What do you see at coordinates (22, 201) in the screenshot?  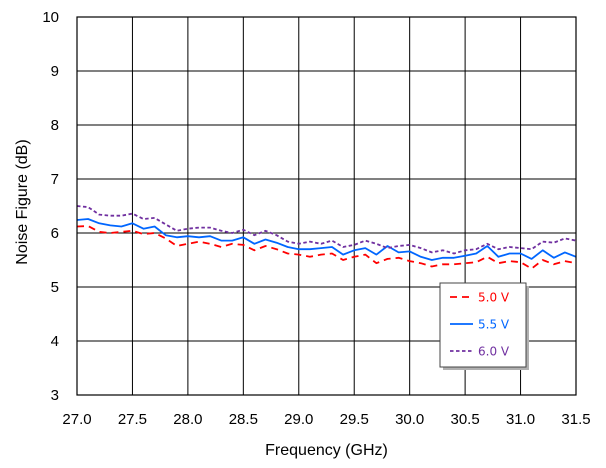 I see `y-axis-title: Noise Figure (dB)` at bounding box center [22, 201].